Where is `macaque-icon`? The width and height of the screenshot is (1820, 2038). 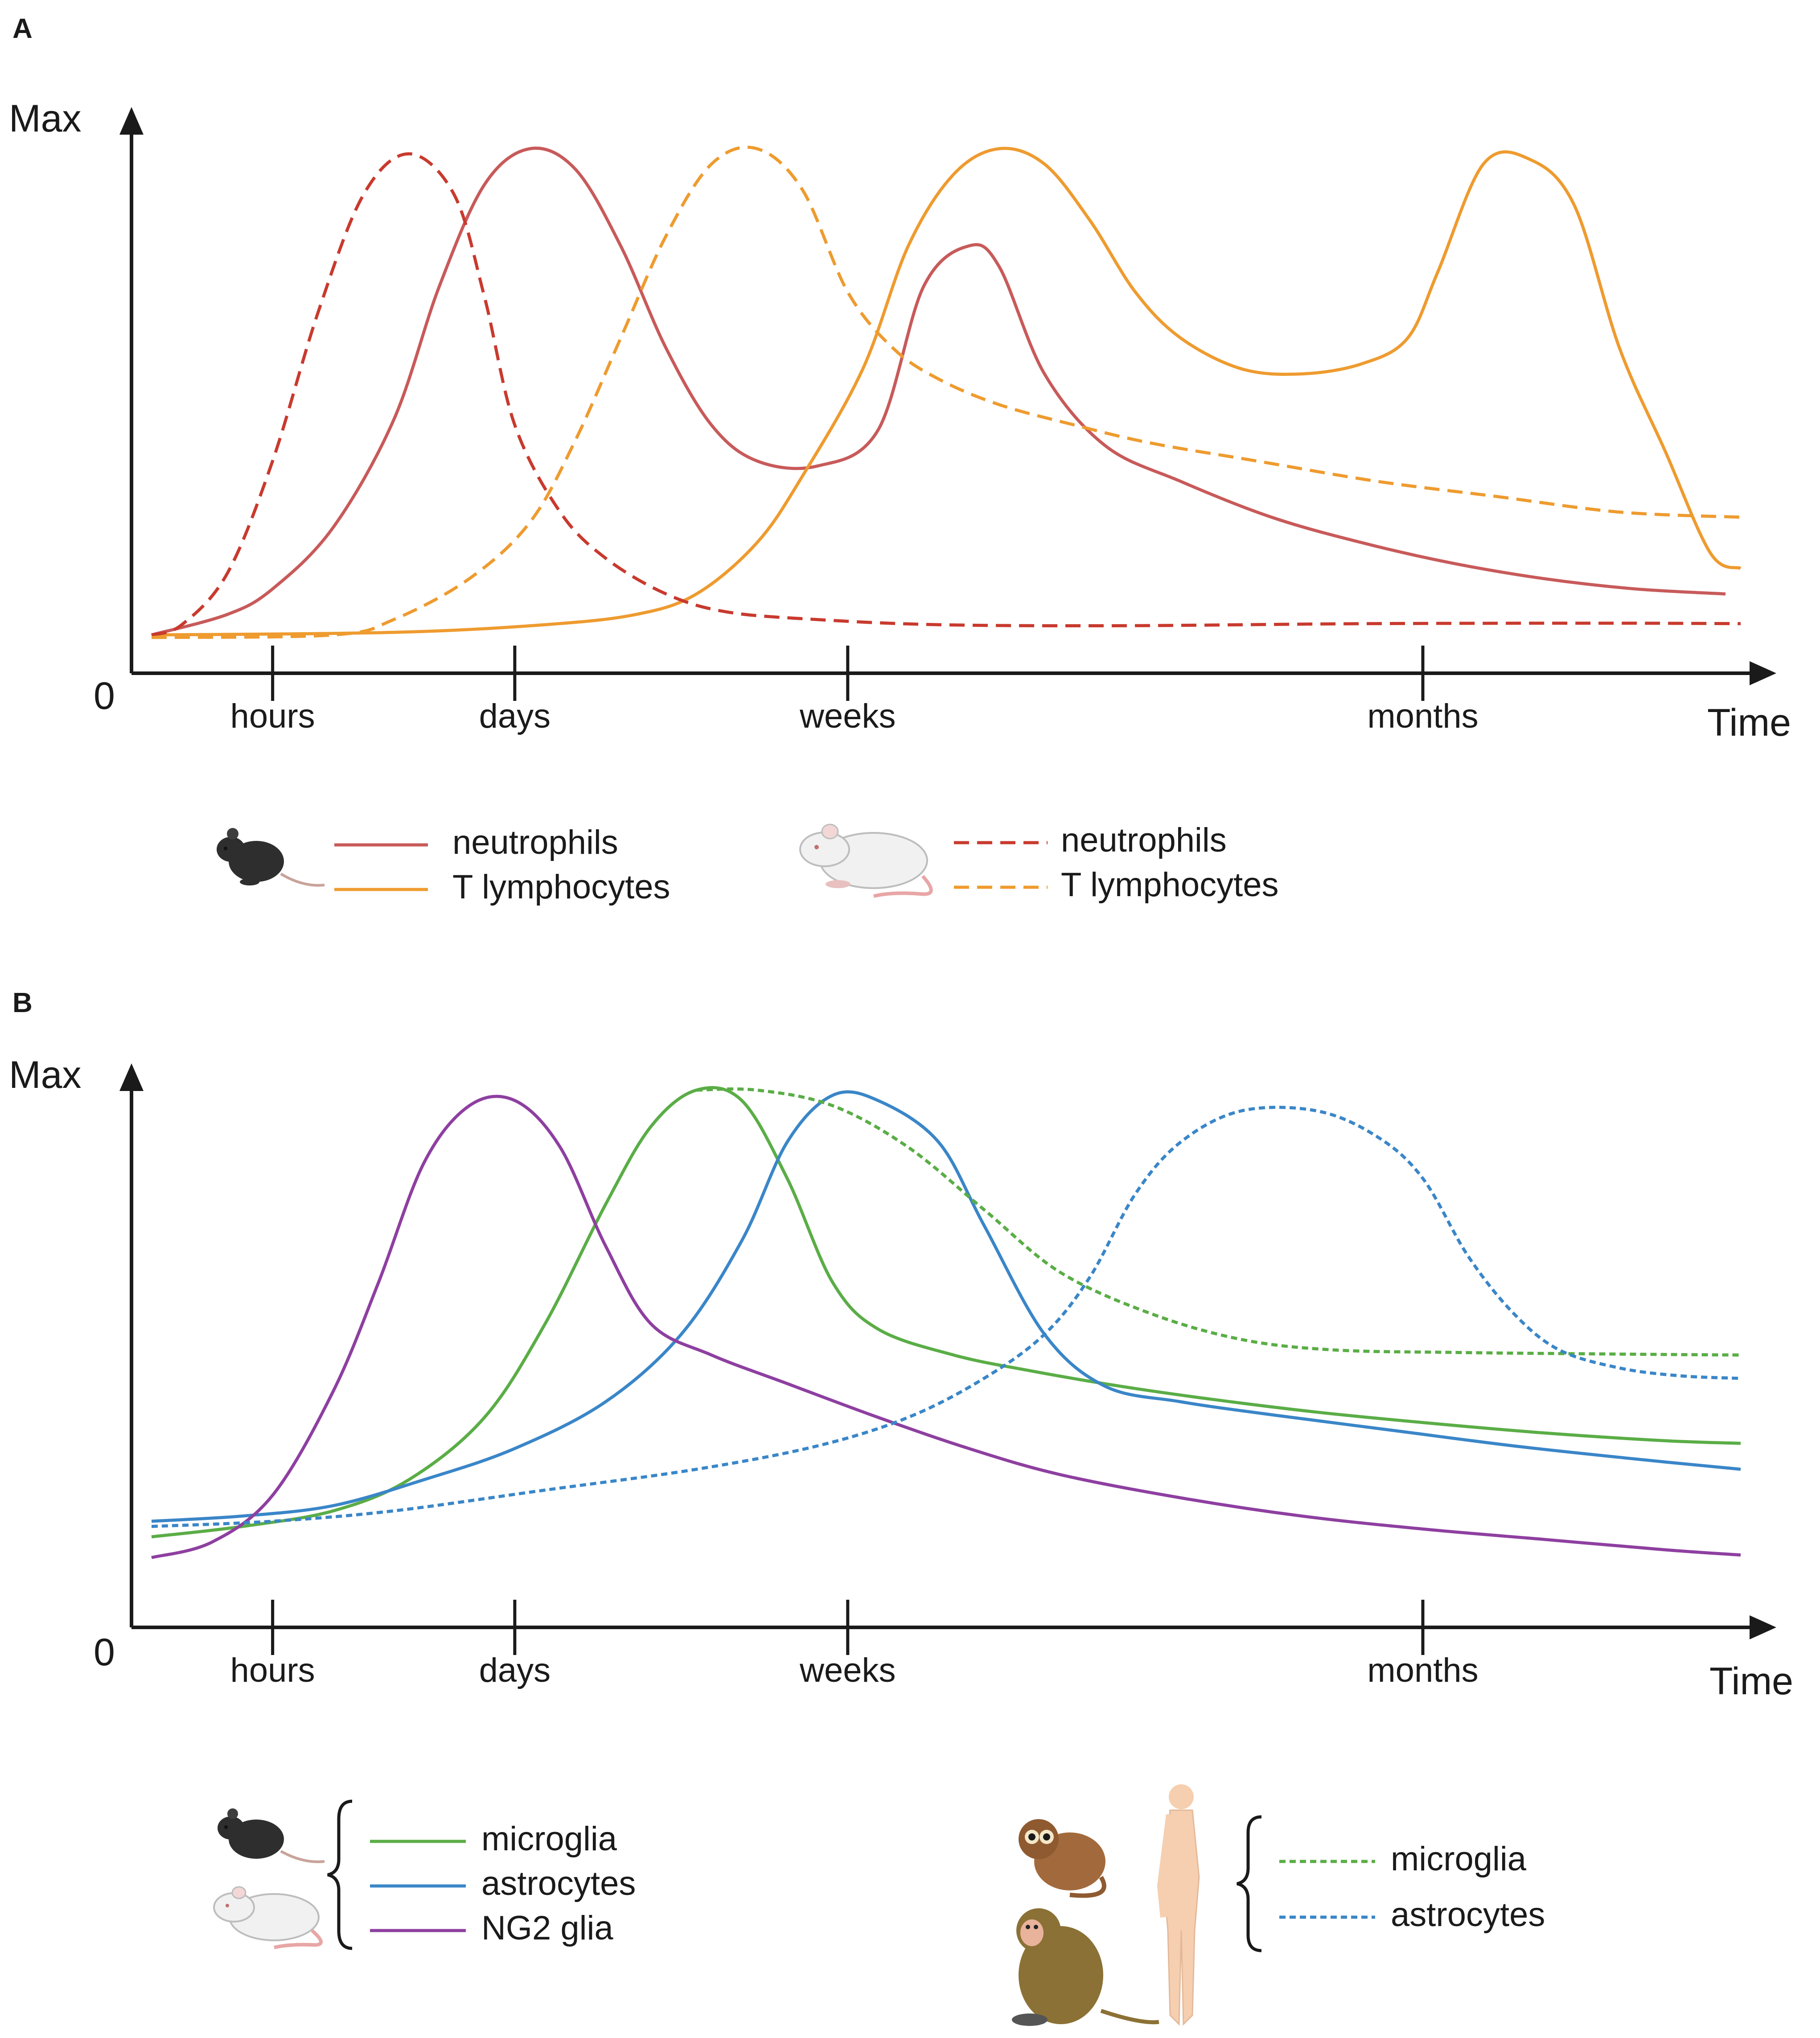 macaque-icon is located at coordinates (1085, 1967).